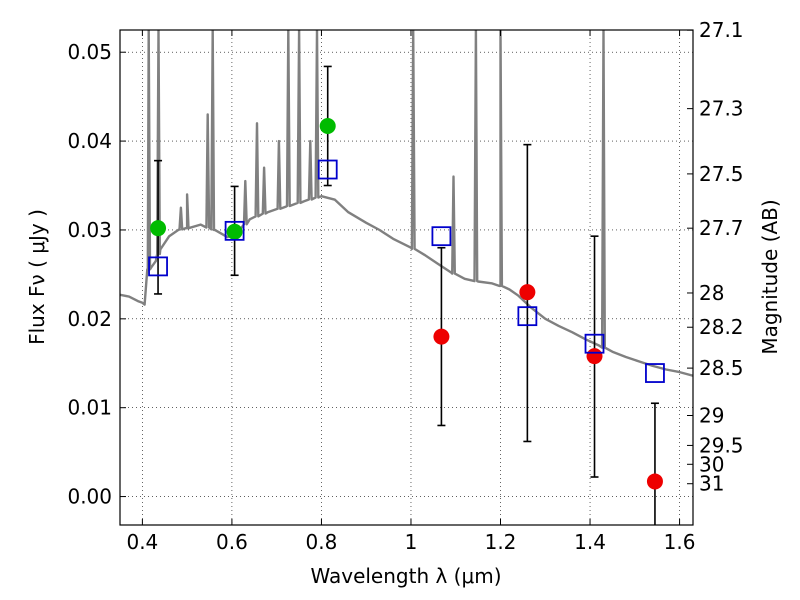 The height and width of the screenshot is (600, 800). Describe the element at coordinates (770, 276) in the screenshot. I see `y2-axis-label: Magnitude (AB)` at that location.